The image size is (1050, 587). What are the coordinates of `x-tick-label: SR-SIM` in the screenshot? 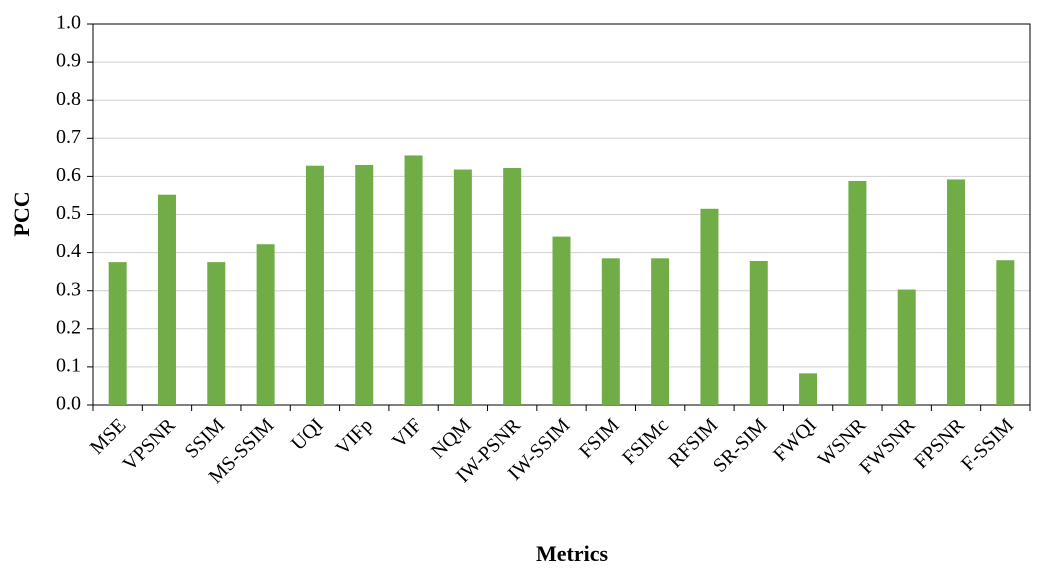 It's located at (740, 445).